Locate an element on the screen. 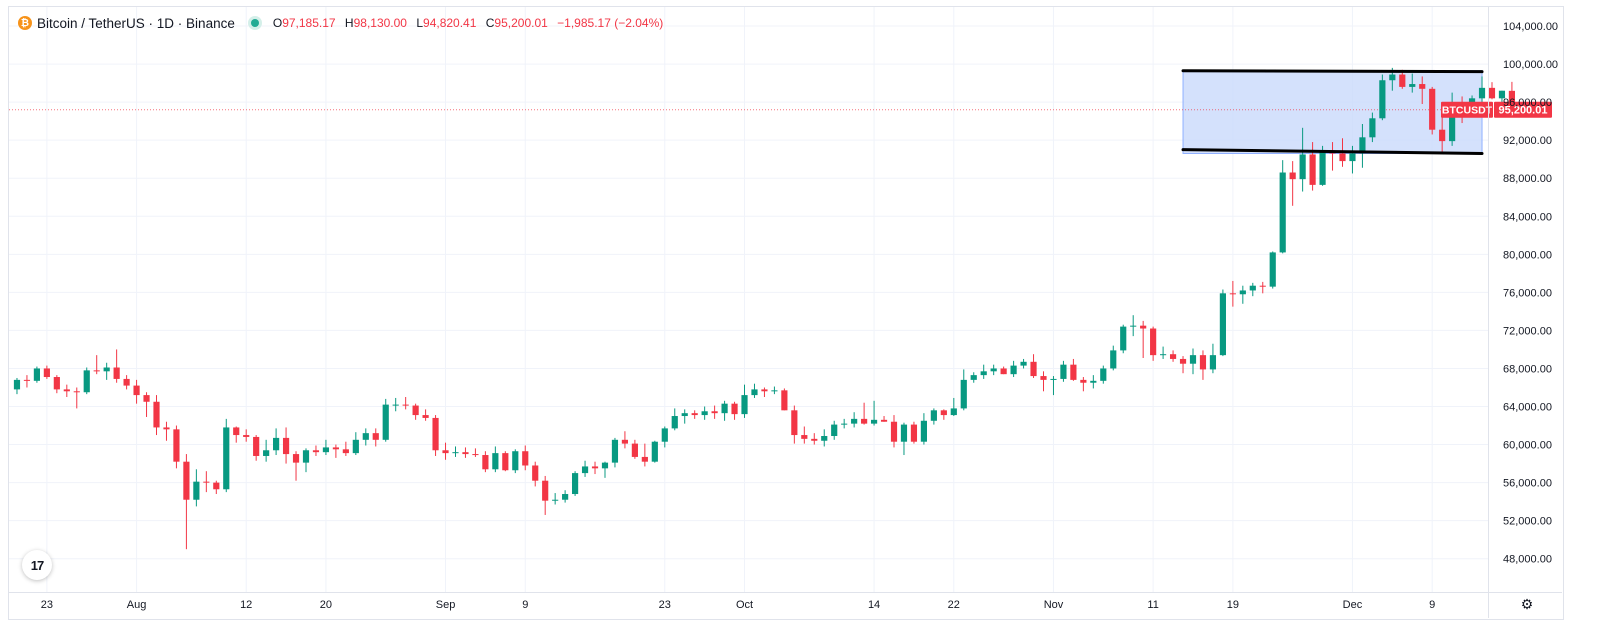 This screenshot has width=1600, height=637. y-tick-label: 88,000.00 is located at coordinates (1527, 179).